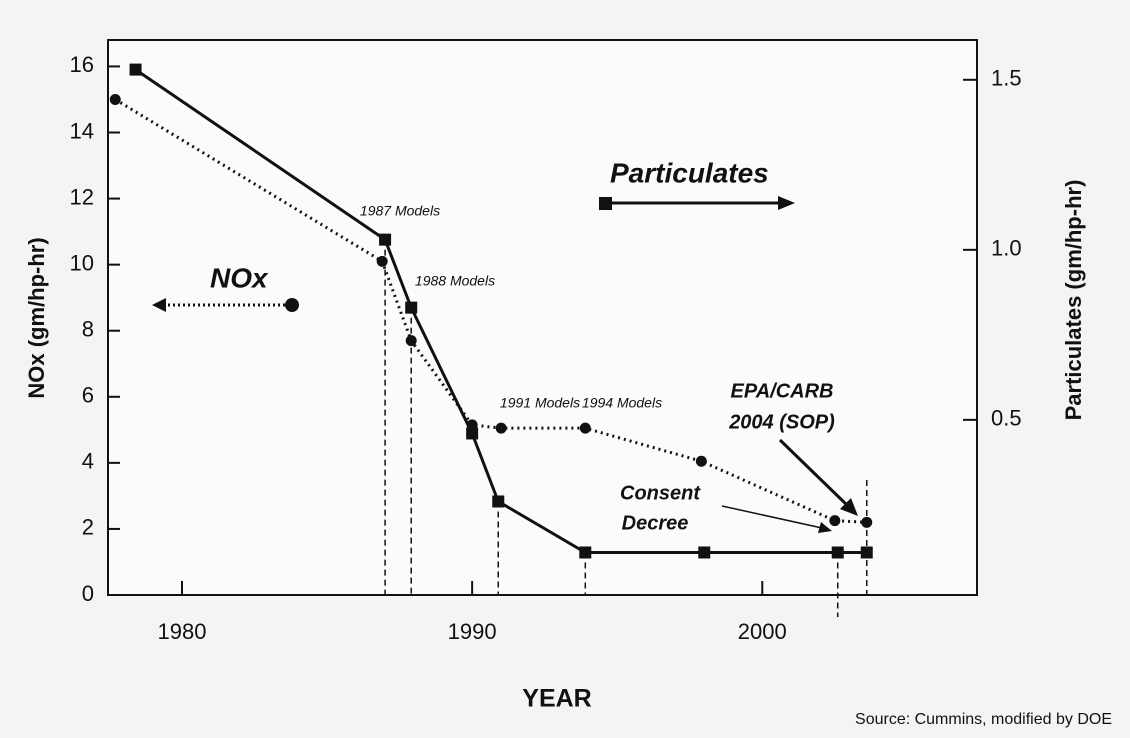  Describe the element at coordinates (655, 523) in the screenshot. I see `annotation: Decree` at that location.